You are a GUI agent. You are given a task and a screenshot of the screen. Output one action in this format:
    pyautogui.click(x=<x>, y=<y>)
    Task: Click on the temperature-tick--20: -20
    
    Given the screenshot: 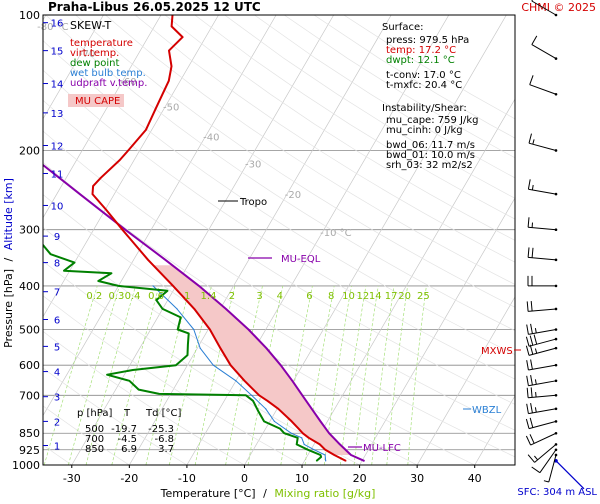 What is the action you would take?
    pyautogui.click(x=129, y=478)
    